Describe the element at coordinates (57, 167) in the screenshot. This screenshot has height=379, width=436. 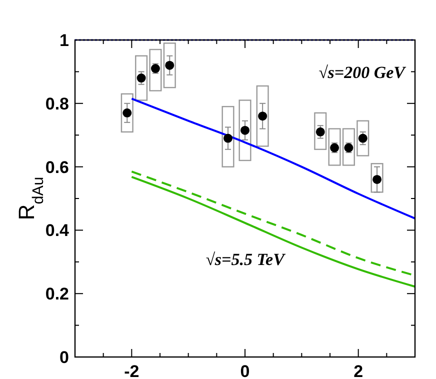
I see `y-tick-label: 0.6` at that location.